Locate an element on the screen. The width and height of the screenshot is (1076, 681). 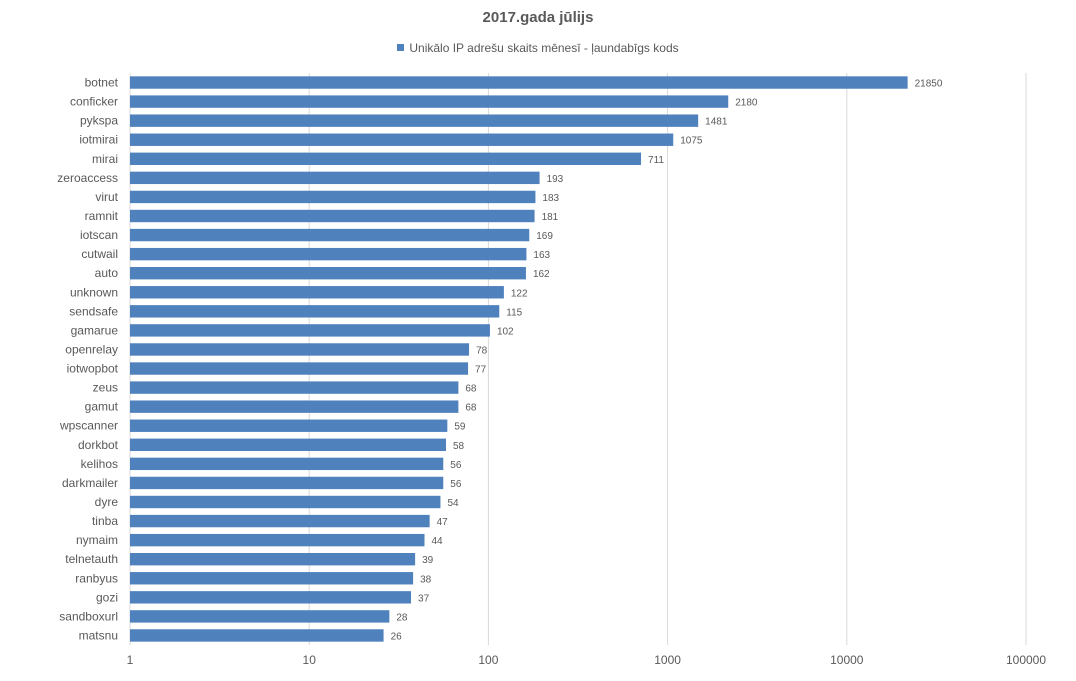
x-tick-label: 1000 is located at coordinates (667, 660).